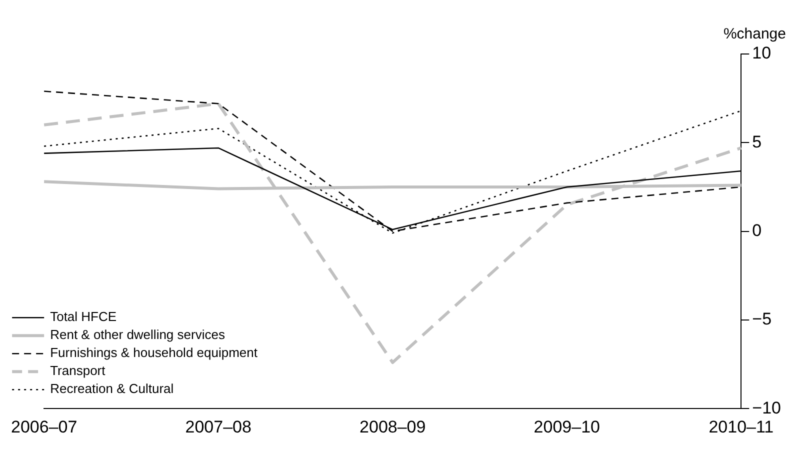 This screenshot has height=449, width=796. Describe the element at coordinates (762, 319) in the screenshot. I see `y-tick-label: −5` at that location.